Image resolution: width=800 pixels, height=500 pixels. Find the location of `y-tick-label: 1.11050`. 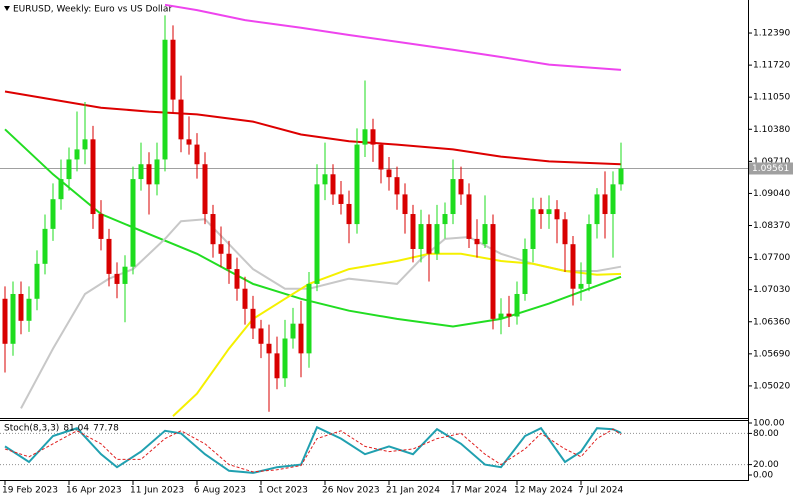

y-tick-label: 1.11050 is located at coordinates (771, 98).